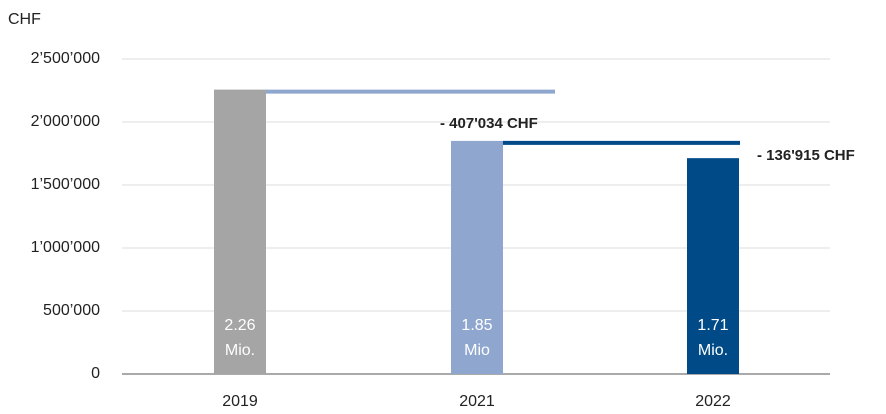 The height and width of the screenshot is (414, 886). Describe the element at coordinates (71, 310) in the screenshot. I see `y-tick-label: 500’000` at that location.